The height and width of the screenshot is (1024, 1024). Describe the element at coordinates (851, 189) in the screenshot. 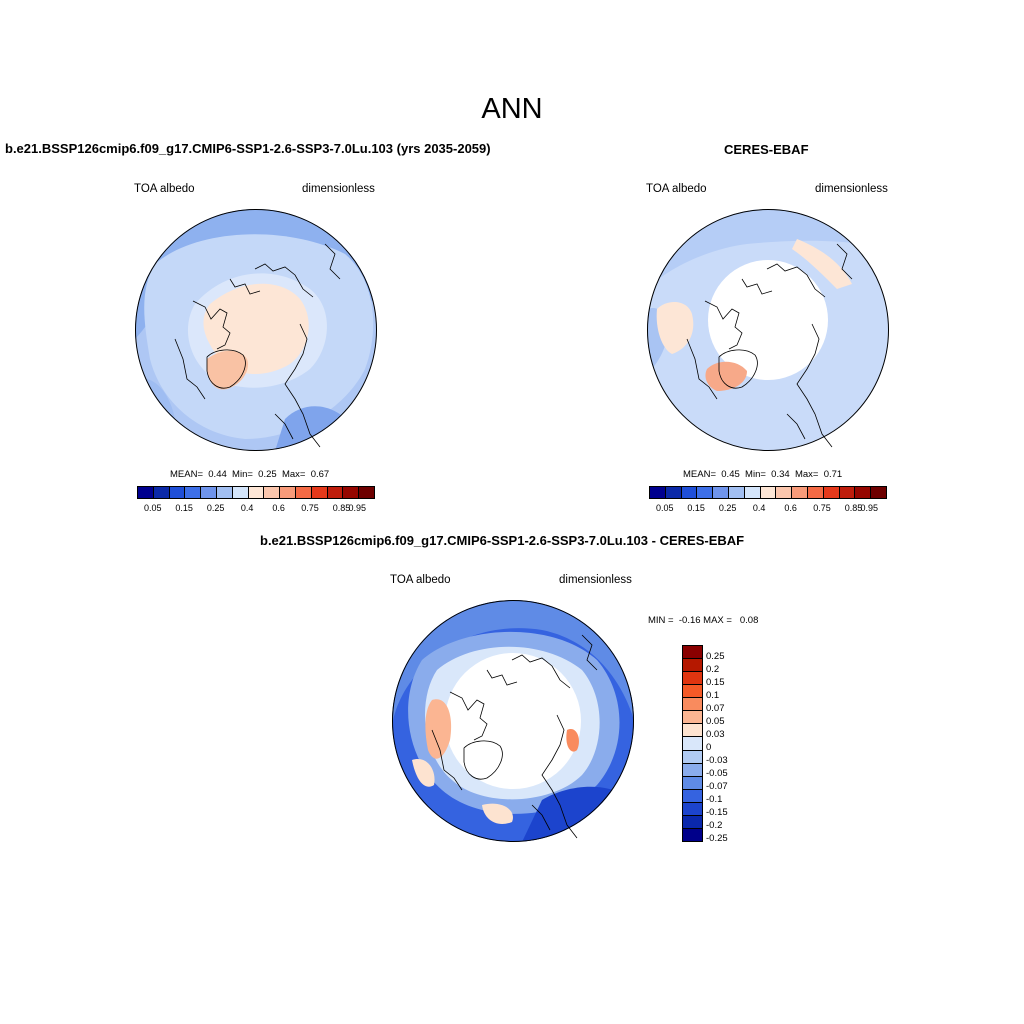

I see `panel2-units-label: dimensionless` at that location.